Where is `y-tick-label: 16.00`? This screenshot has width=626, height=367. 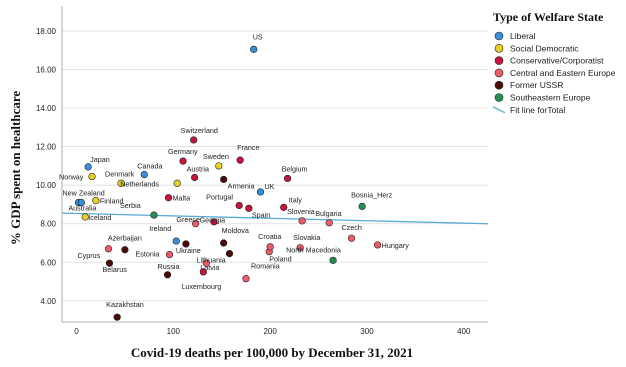
y-tick-label: 16.00 is located at coordinates (46, 70).